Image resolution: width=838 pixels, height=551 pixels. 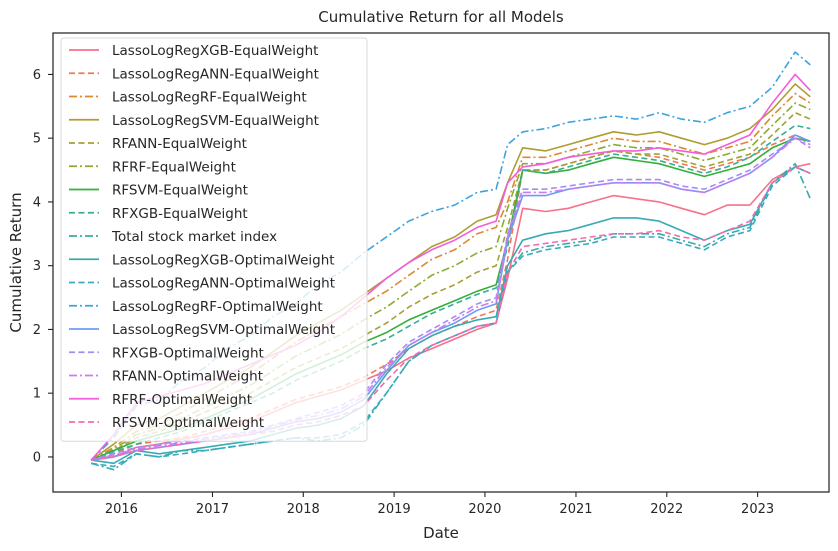 I want to click on y-tick-label: 6, so click(x=37, y=75).